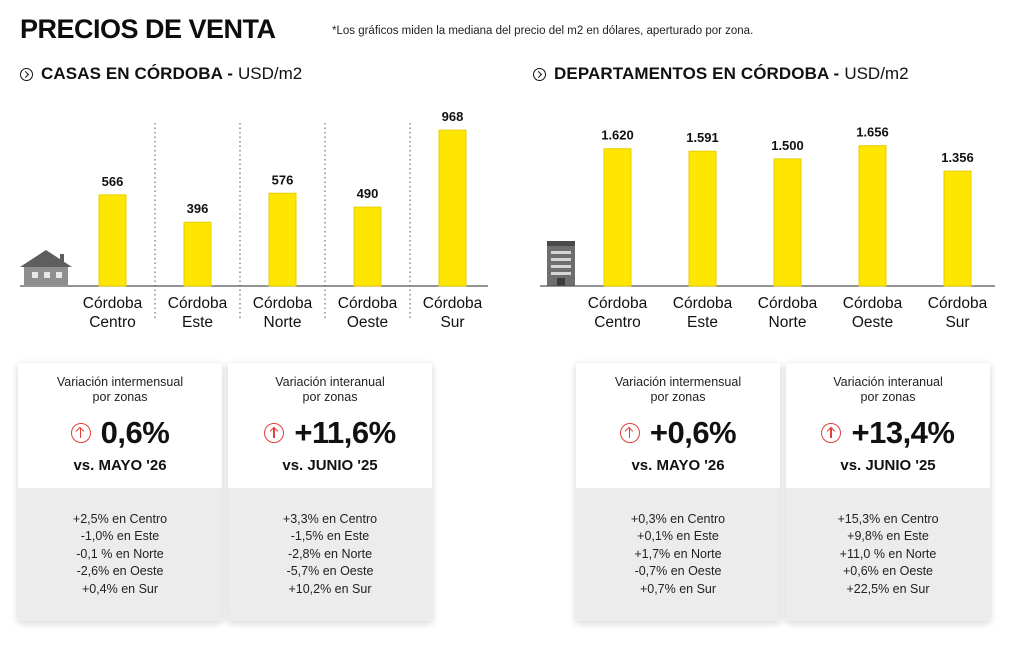 This screenshot has width=1024, height=648. What do you see at coordinates (678, 518) in the screenshot?
I see `list-item: +0,3% en Centro` at bounding box center [678, 518].